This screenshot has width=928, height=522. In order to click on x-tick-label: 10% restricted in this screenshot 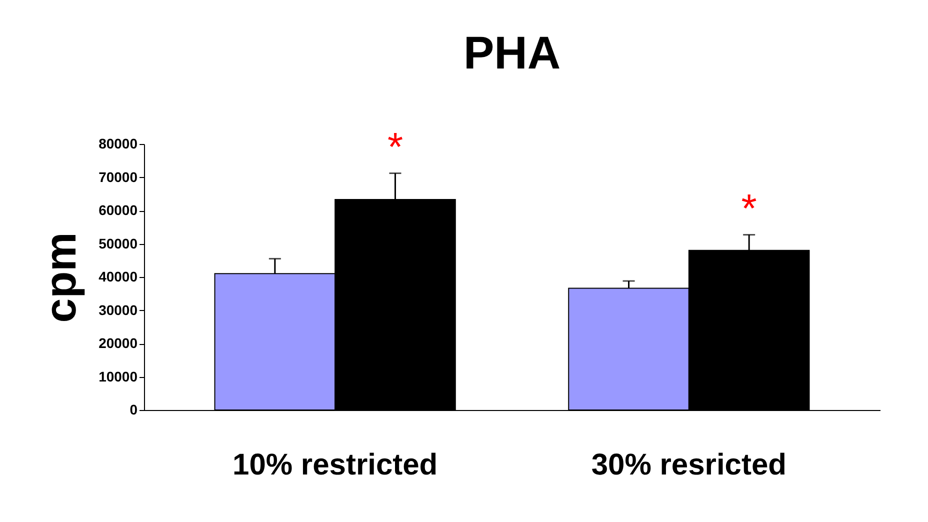, I will do `click(335, 465)`.